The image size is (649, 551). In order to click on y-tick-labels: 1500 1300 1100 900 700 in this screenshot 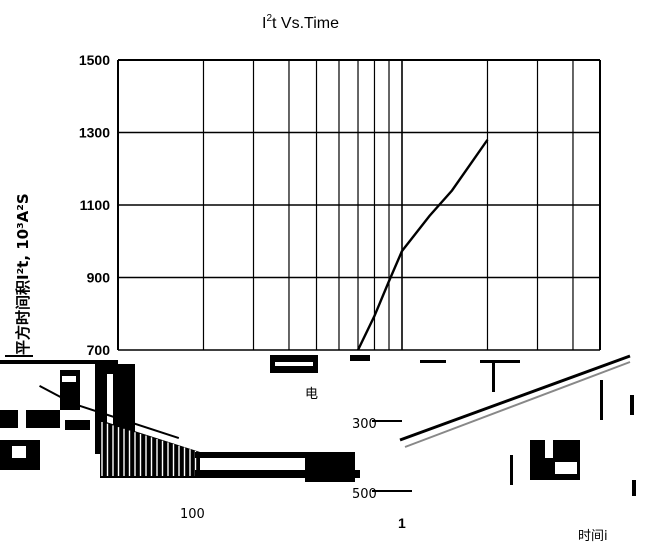, I will do `click(94, 205)`.